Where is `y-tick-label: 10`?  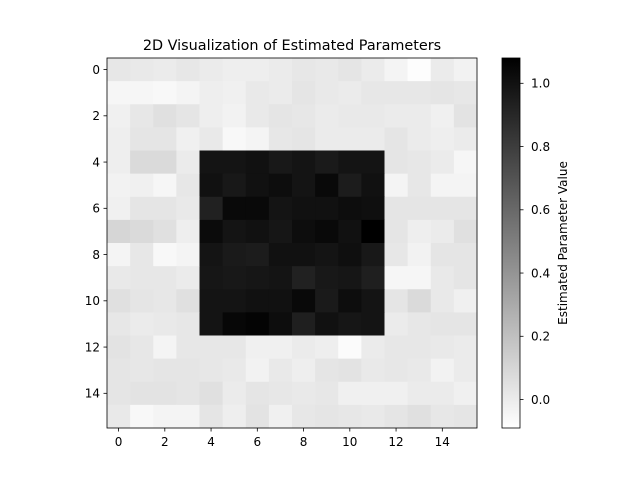
y-tick-label: 10 is located at coordinates (92, 301).